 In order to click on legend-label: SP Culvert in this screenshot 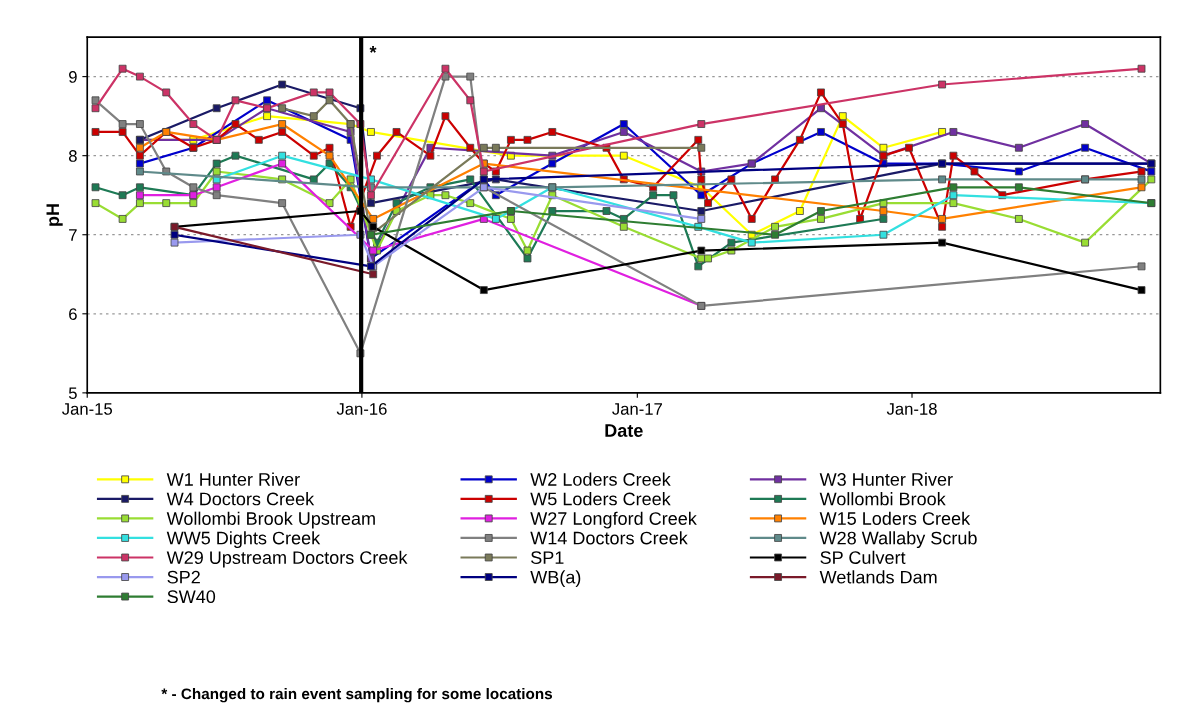, I will do `click(863, 557)`.